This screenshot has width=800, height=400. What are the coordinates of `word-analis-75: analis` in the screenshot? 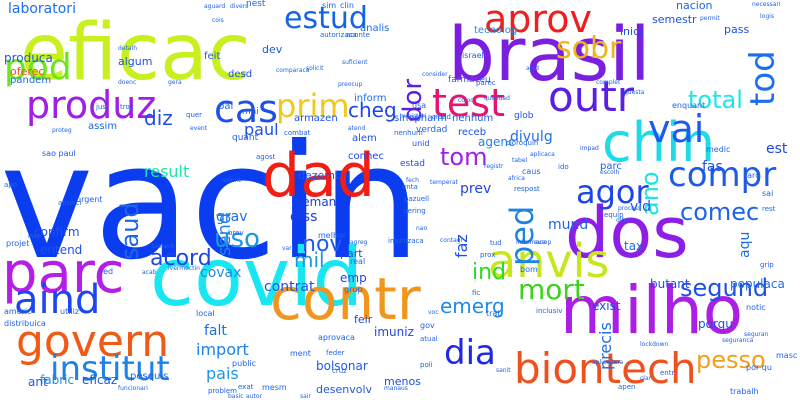 It's located at (375, 28).